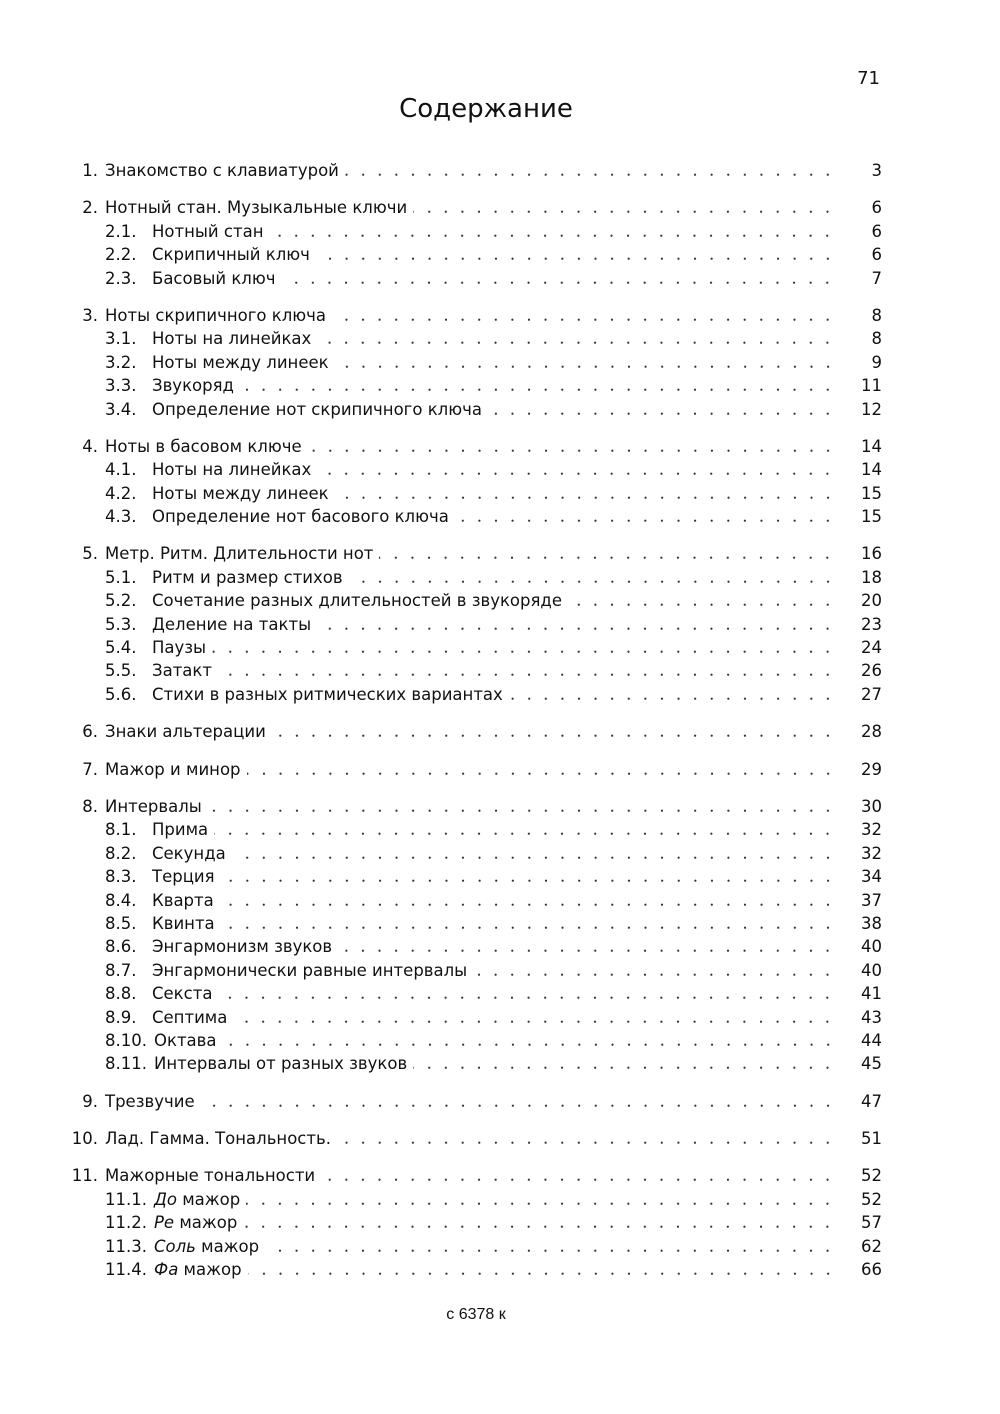  I want to click on toc-section-entry: 3. Ноты скрипичного ключа 8, so click(474, 315).